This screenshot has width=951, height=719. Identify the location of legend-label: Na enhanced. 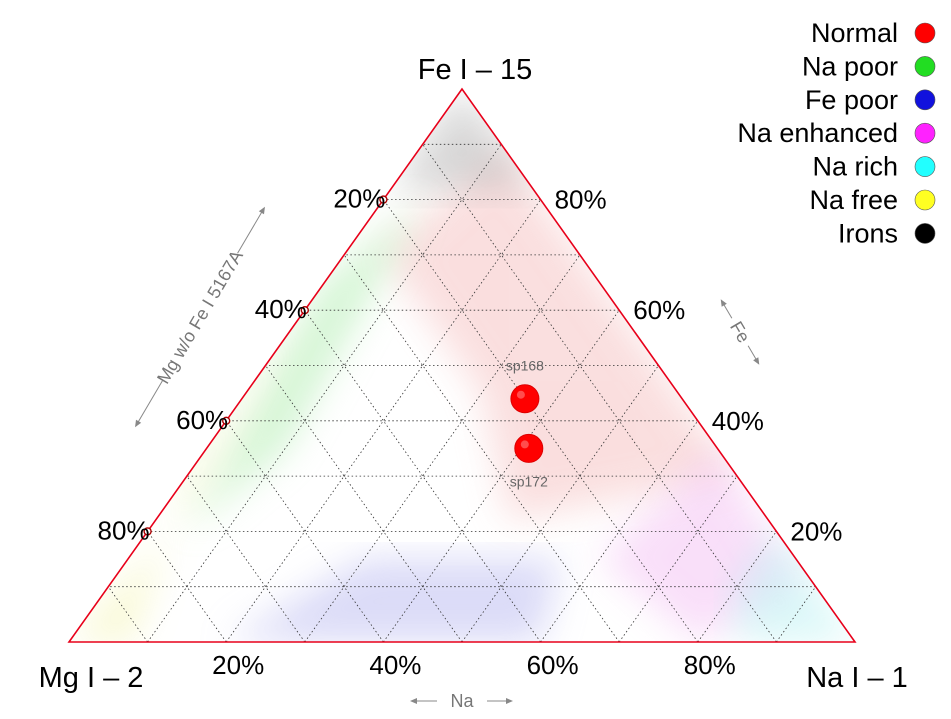
(817, 133).